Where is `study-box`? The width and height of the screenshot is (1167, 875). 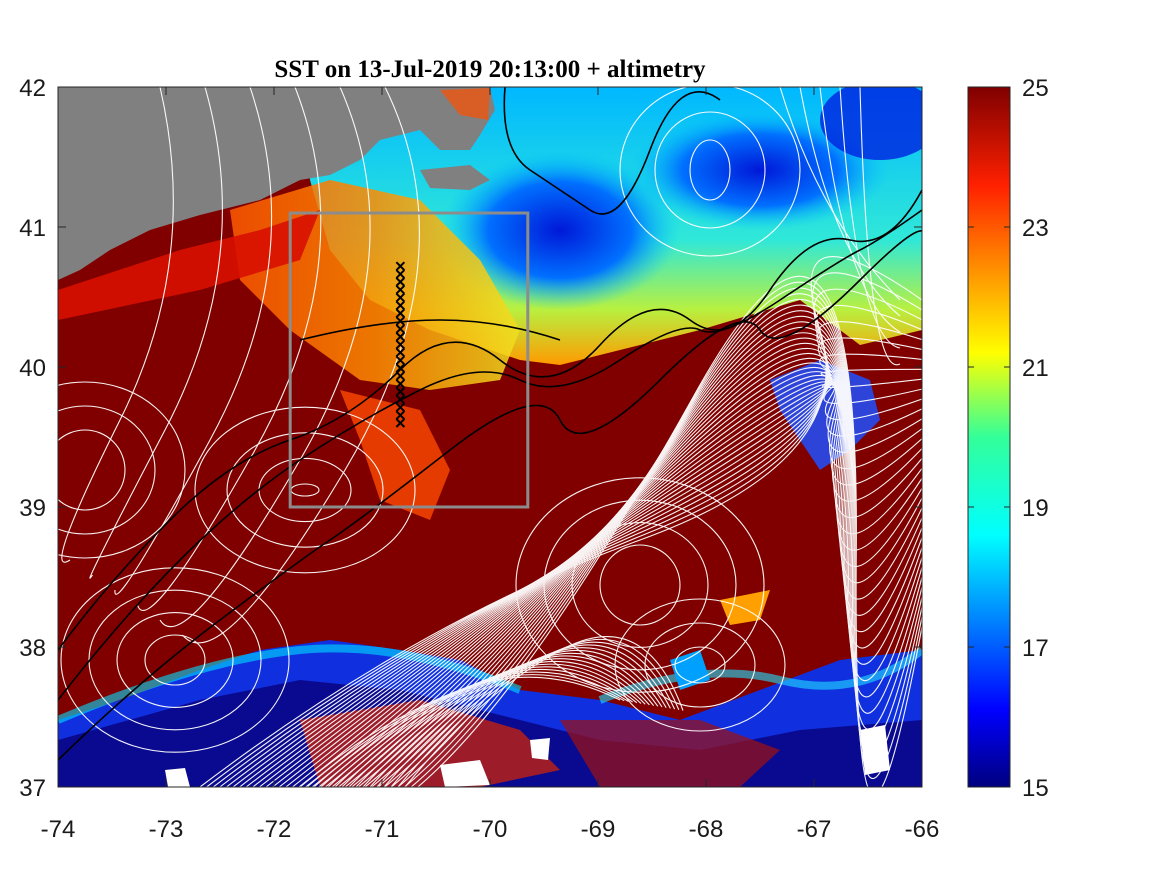
study-box is located at coordinates (409, 360).